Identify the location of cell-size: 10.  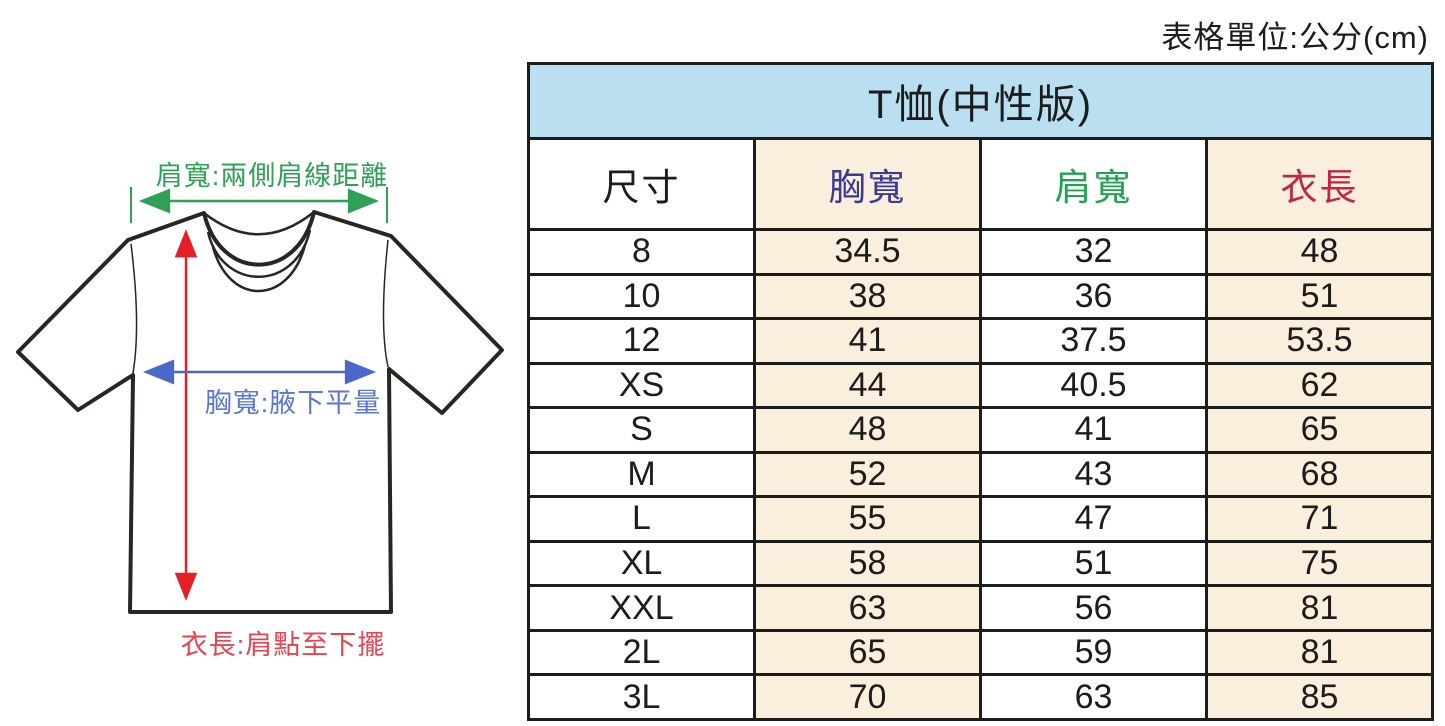
(641, 296).